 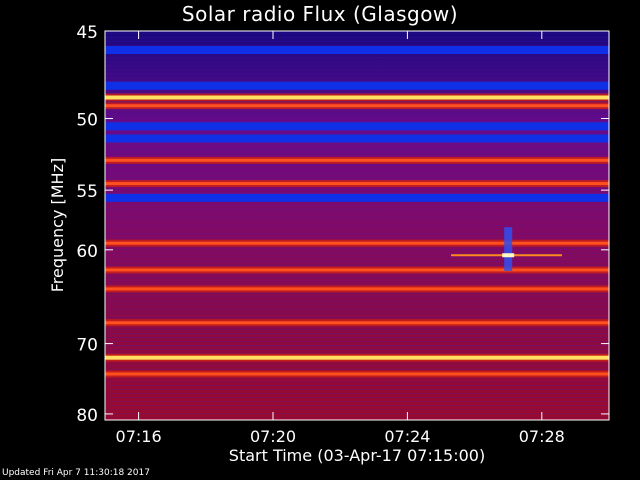 What do you see at coordinates (273, 436) in the screenshot?
I see `x-tick-label: 07:20` at bounding box center [273, 436].